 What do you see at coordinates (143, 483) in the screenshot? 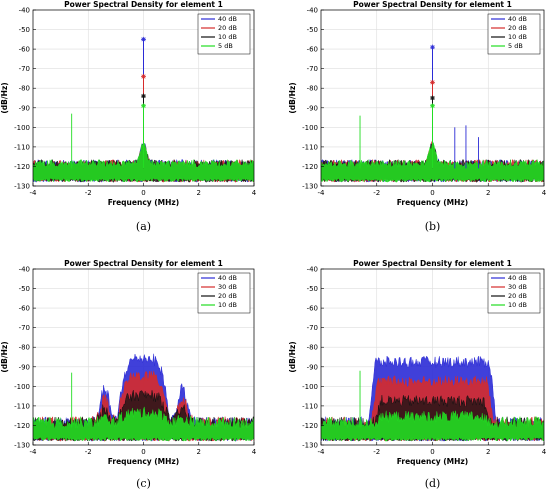
I see `panel-caption: (c)` at bounding box center [143, 483].